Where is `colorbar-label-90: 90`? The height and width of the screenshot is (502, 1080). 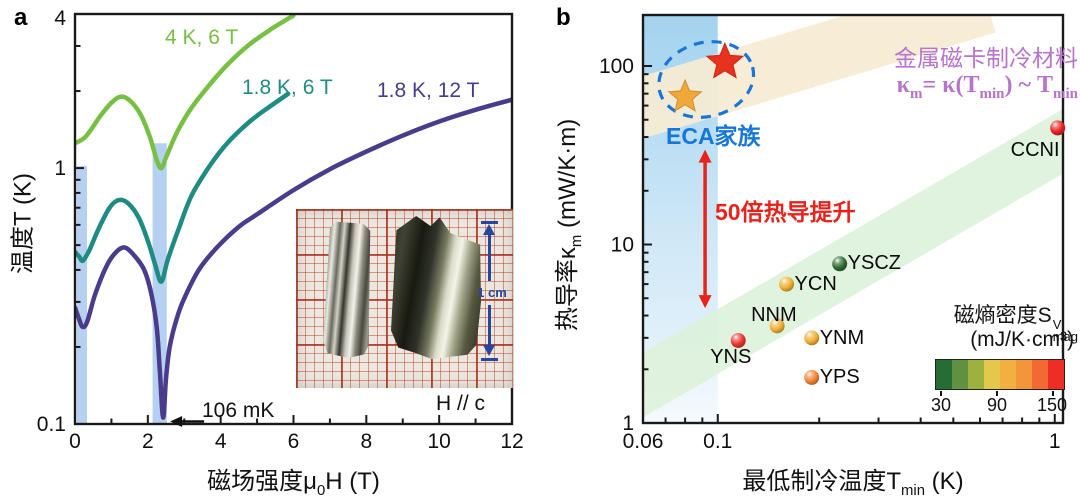
colorbar-label-90: 90 is located at coordinates (997, 405).